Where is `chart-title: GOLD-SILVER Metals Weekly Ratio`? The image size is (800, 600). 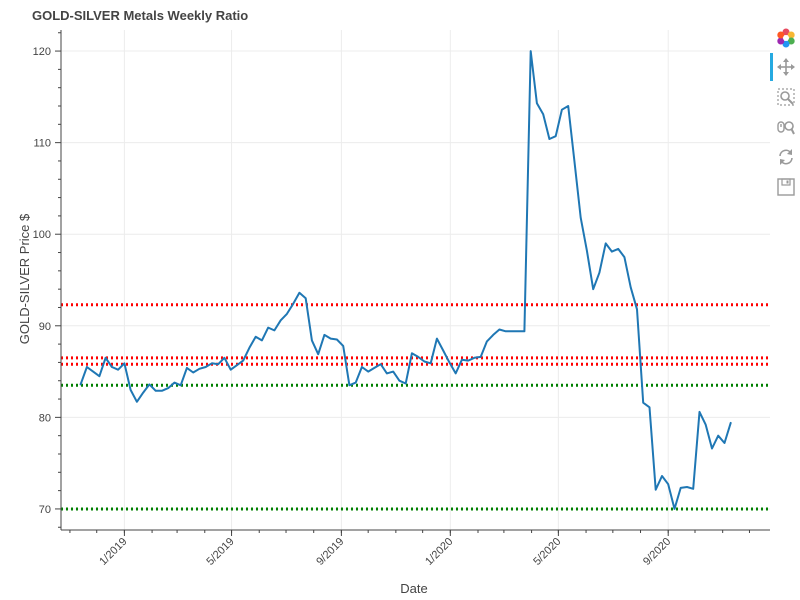 chart-title: GOLD-SILVER Metals Weekly Ratio is located at coordinates (140, 15).